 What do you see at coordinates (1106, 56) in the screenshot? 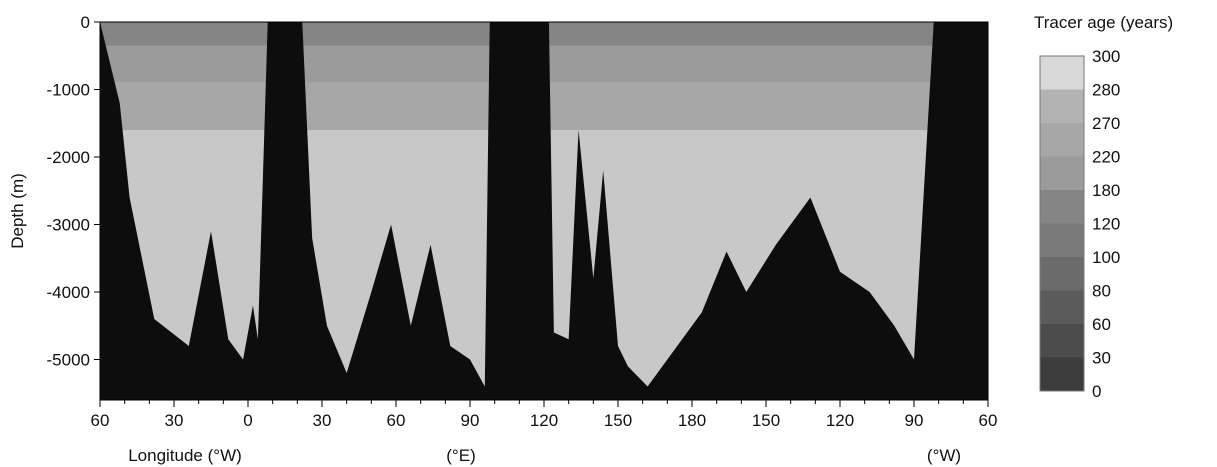
I see `colorbar-level-label: 300` at bounding box center [1106, 56].